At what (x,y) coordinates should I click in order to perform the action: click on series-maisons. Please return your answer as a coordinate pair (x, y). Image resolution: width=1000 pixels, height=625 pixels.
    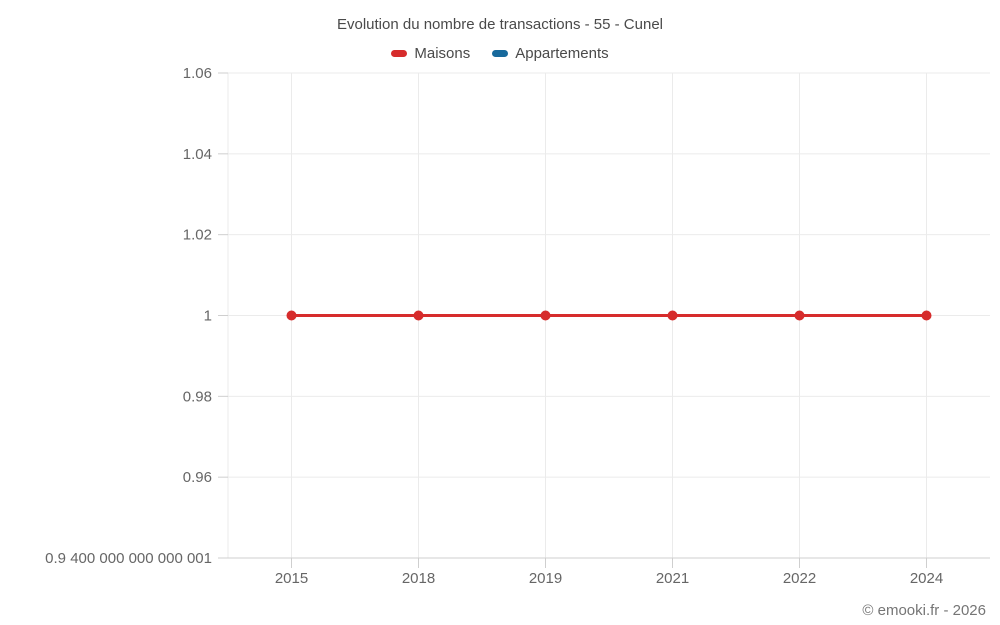
    Looking at the image, I should click on (609, 315).